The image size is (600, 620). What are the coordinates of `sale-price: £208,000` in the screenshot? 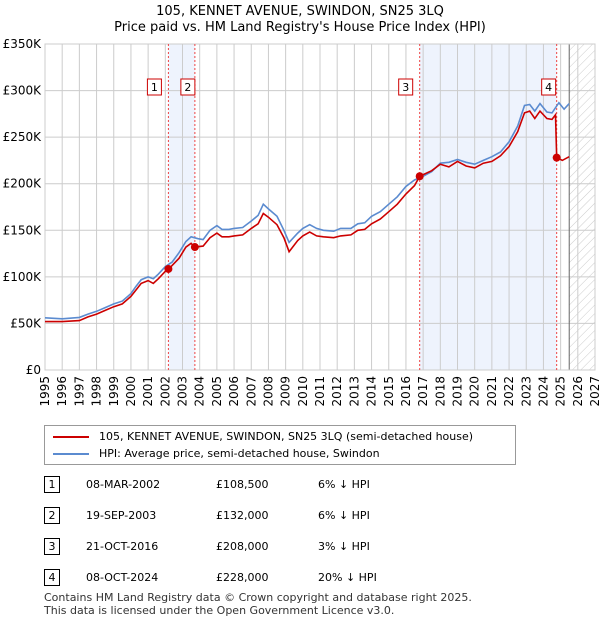 It's located at (242, 546).